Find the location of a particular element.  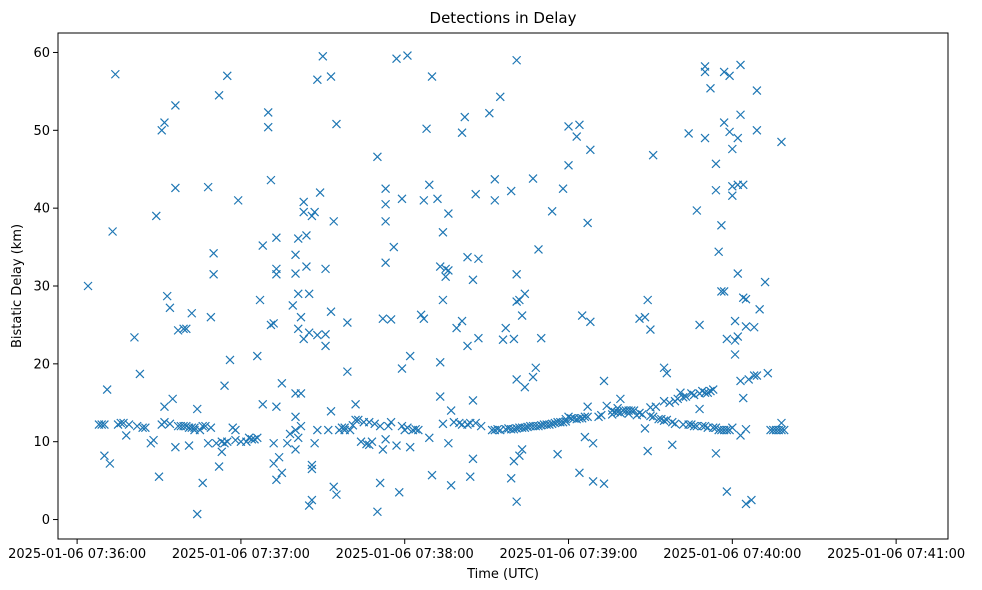

y-tick-label: 40 is located at coordinates (41, 209).